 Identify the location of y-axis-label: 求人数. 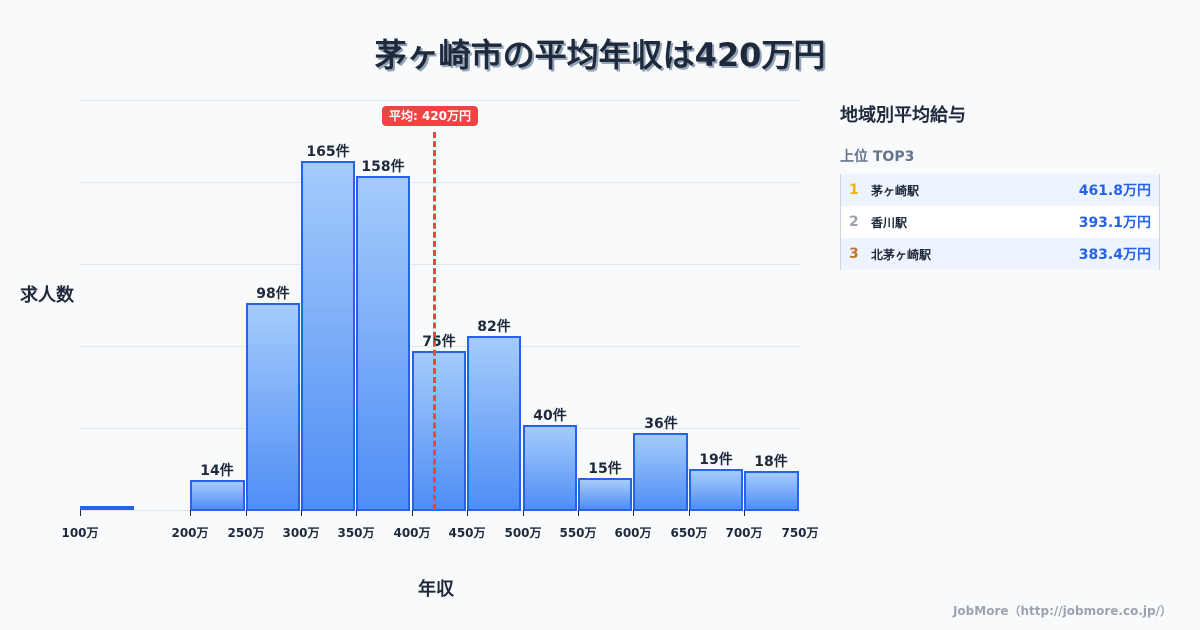
(47, 295).